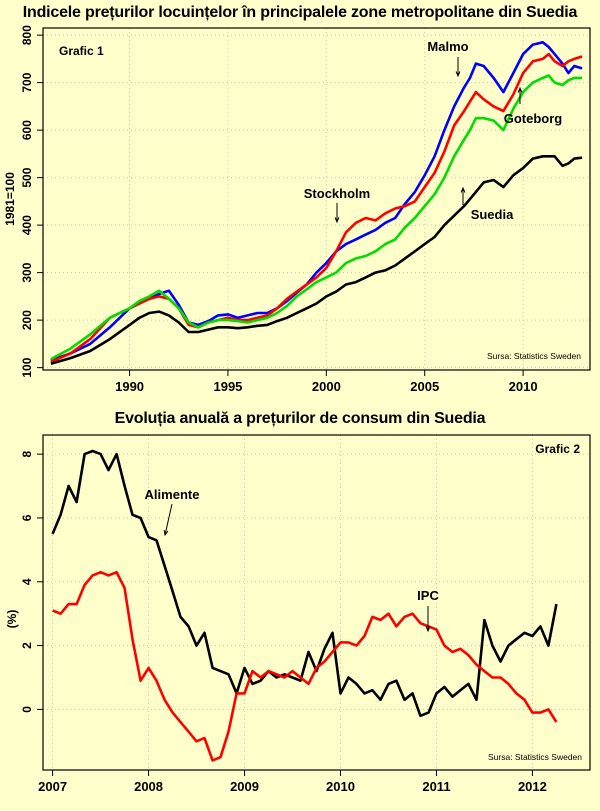 This screenshot has width=600, height=811. I want to click on y-axis-label: 1981=100, so click(10, 199).